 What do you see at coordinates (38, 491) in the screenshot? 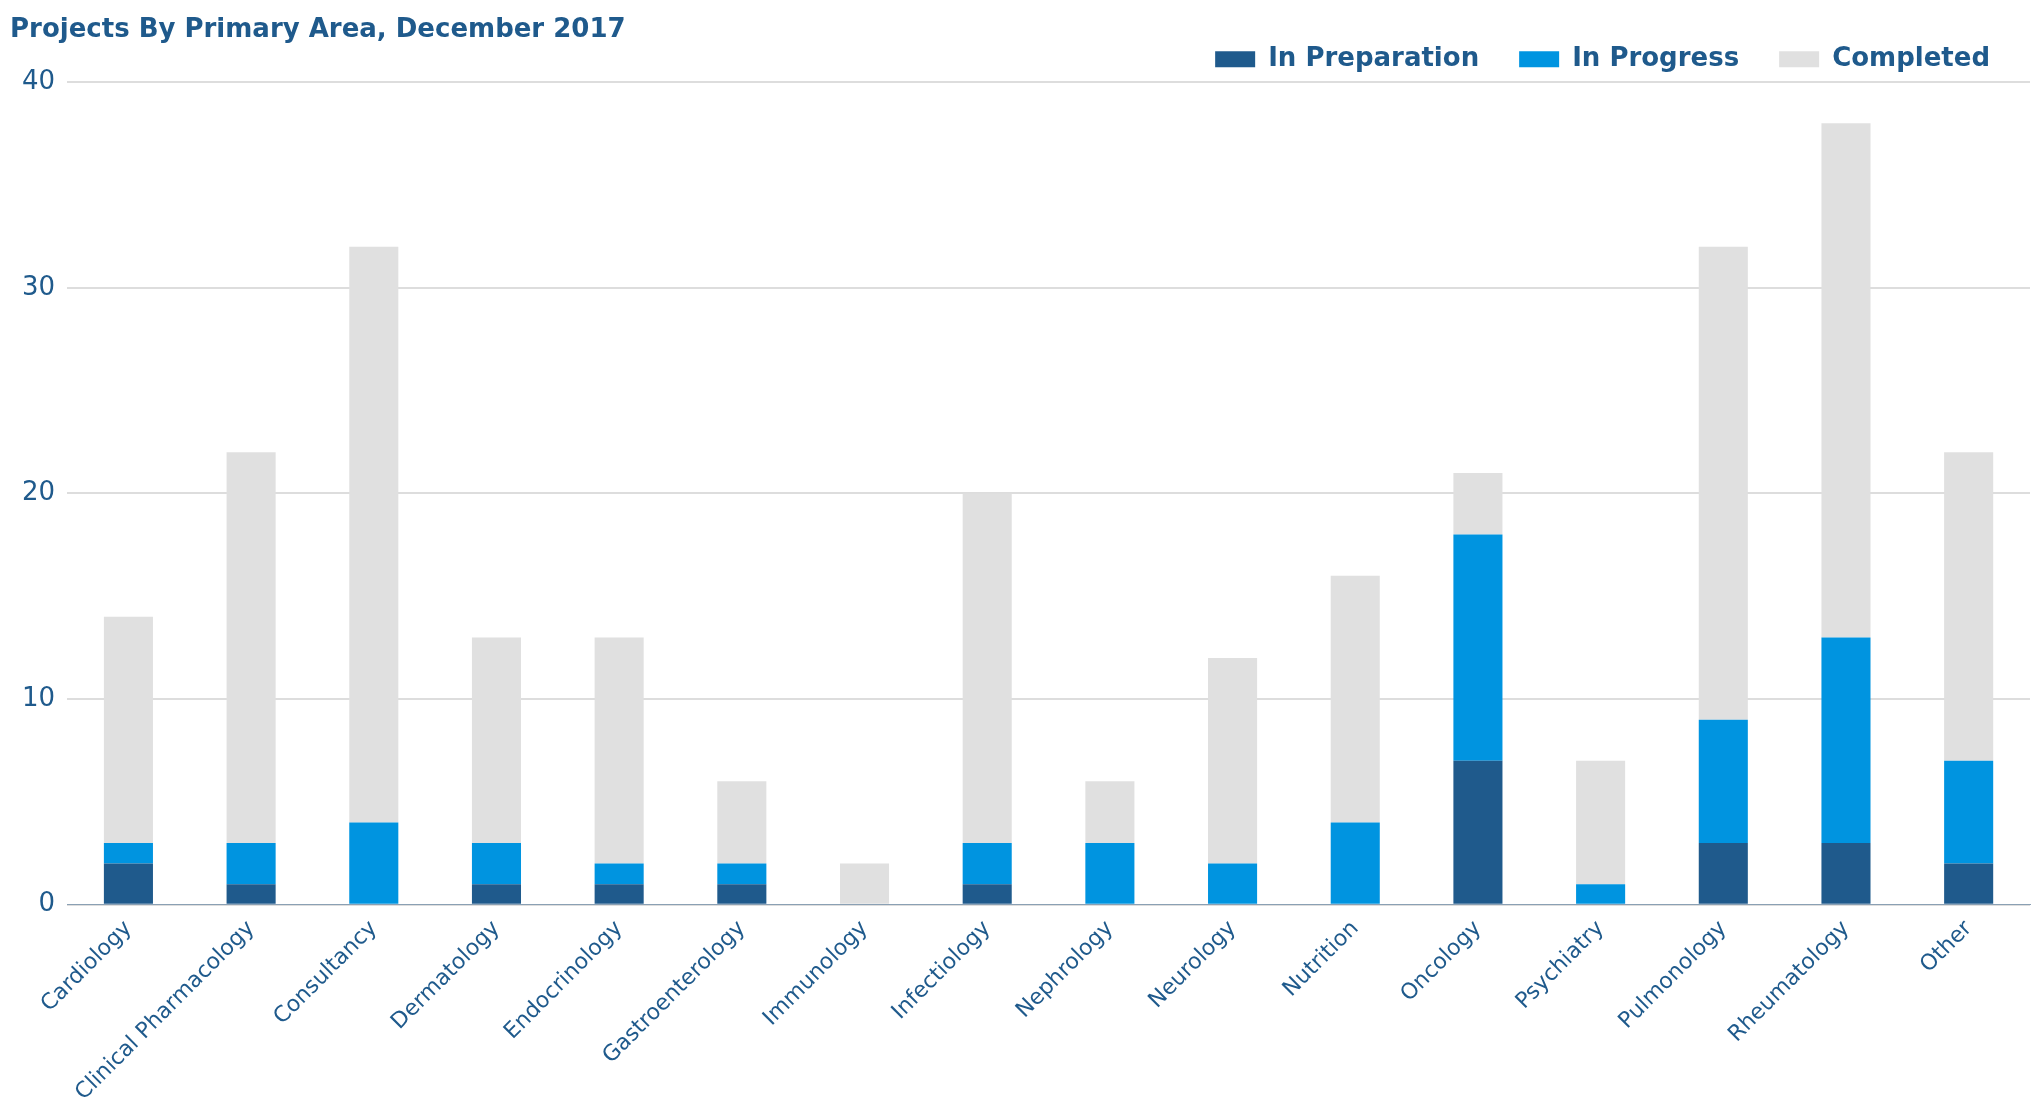
I see `y-tick-label: 20` at bounding box center [38, 491].